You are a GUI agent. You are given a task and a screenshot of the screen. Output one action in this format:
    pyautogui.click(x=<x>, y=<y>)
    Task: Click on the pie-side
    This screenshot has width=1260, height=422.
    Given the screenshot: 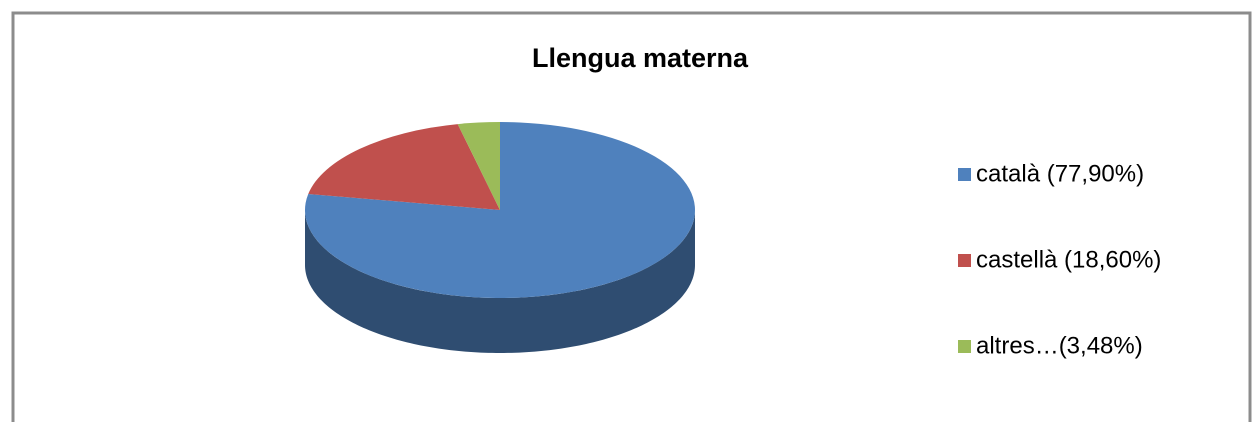 What is the action you would take?
    pyautogui.click(x=500, y=281)
    